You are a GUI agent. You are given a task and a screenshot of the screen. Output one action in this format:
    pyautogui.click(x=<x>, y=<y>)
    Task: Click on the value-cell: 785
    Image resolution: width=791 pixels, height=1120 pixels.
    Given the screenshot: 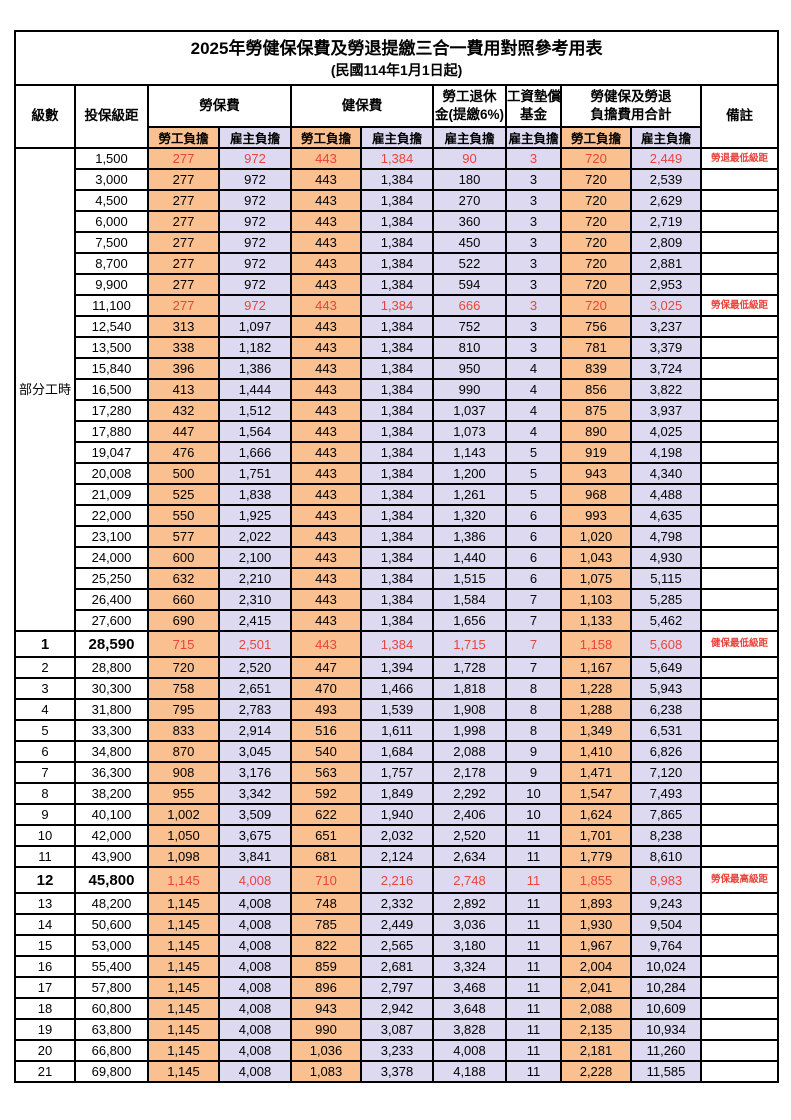 What is the action you would take?
    pyautogui.click(x=326, y=924)
    